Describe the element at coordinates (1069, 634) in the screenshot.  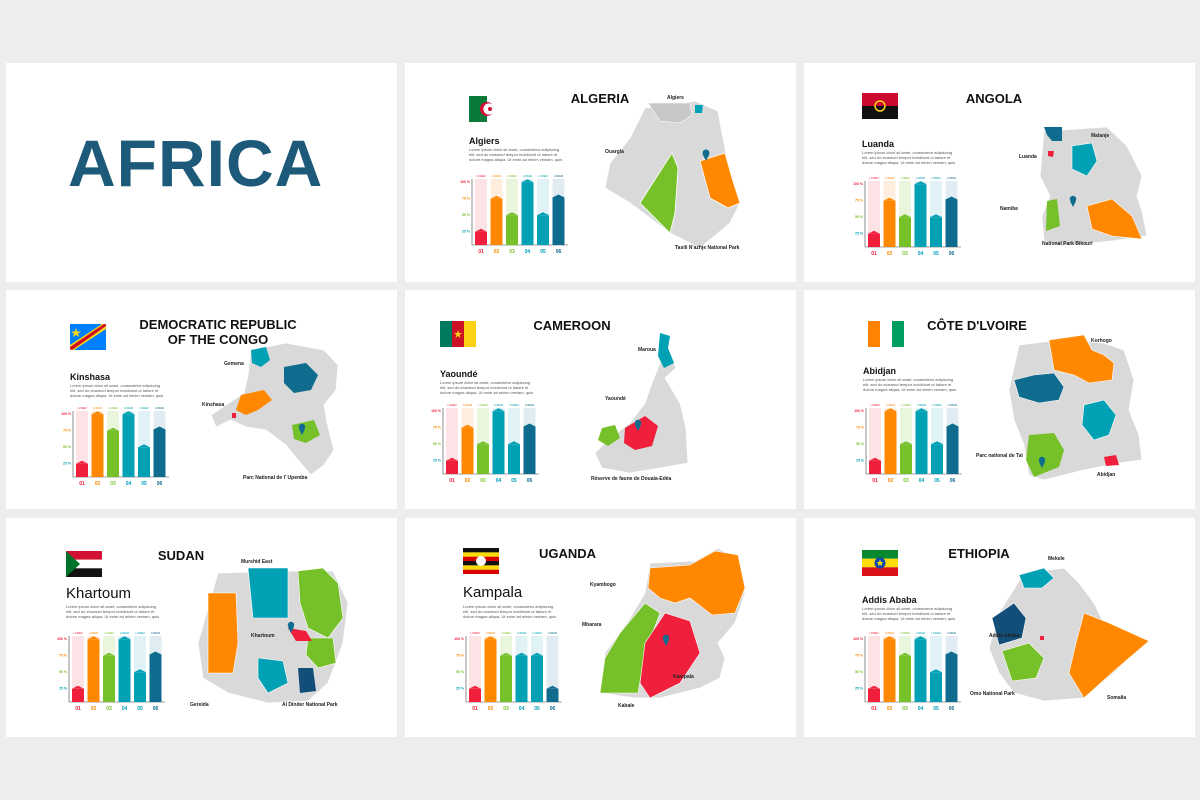
I see `ethiopia-map` at that location.